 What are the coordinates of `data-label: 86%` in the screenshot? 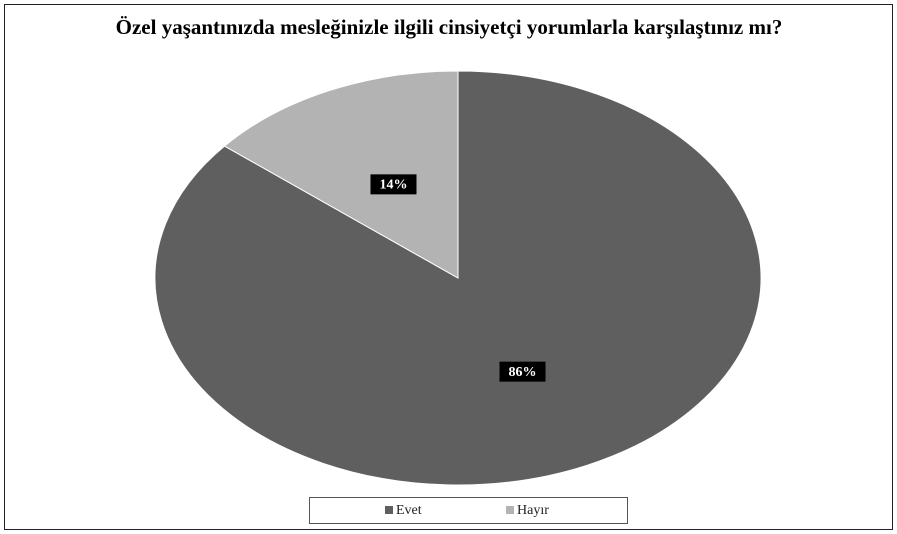 It's located at (523, 372).